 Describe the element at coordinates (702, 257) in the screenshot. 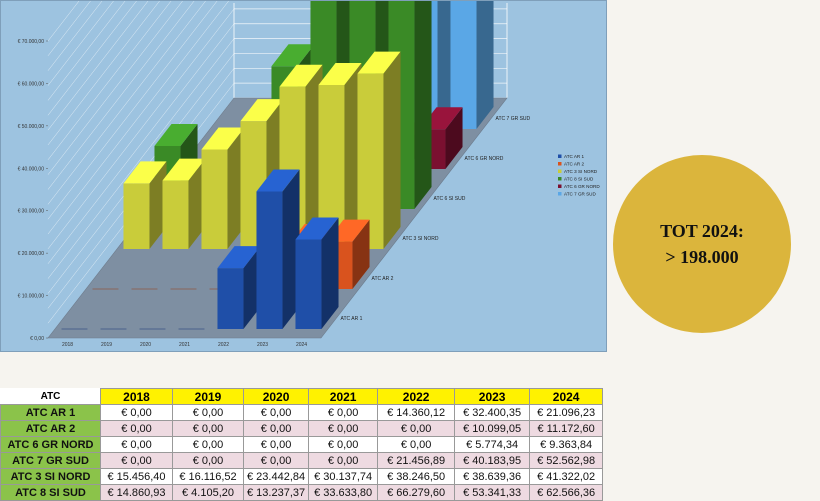

I see `total-line-2: > 198.000` at that location.